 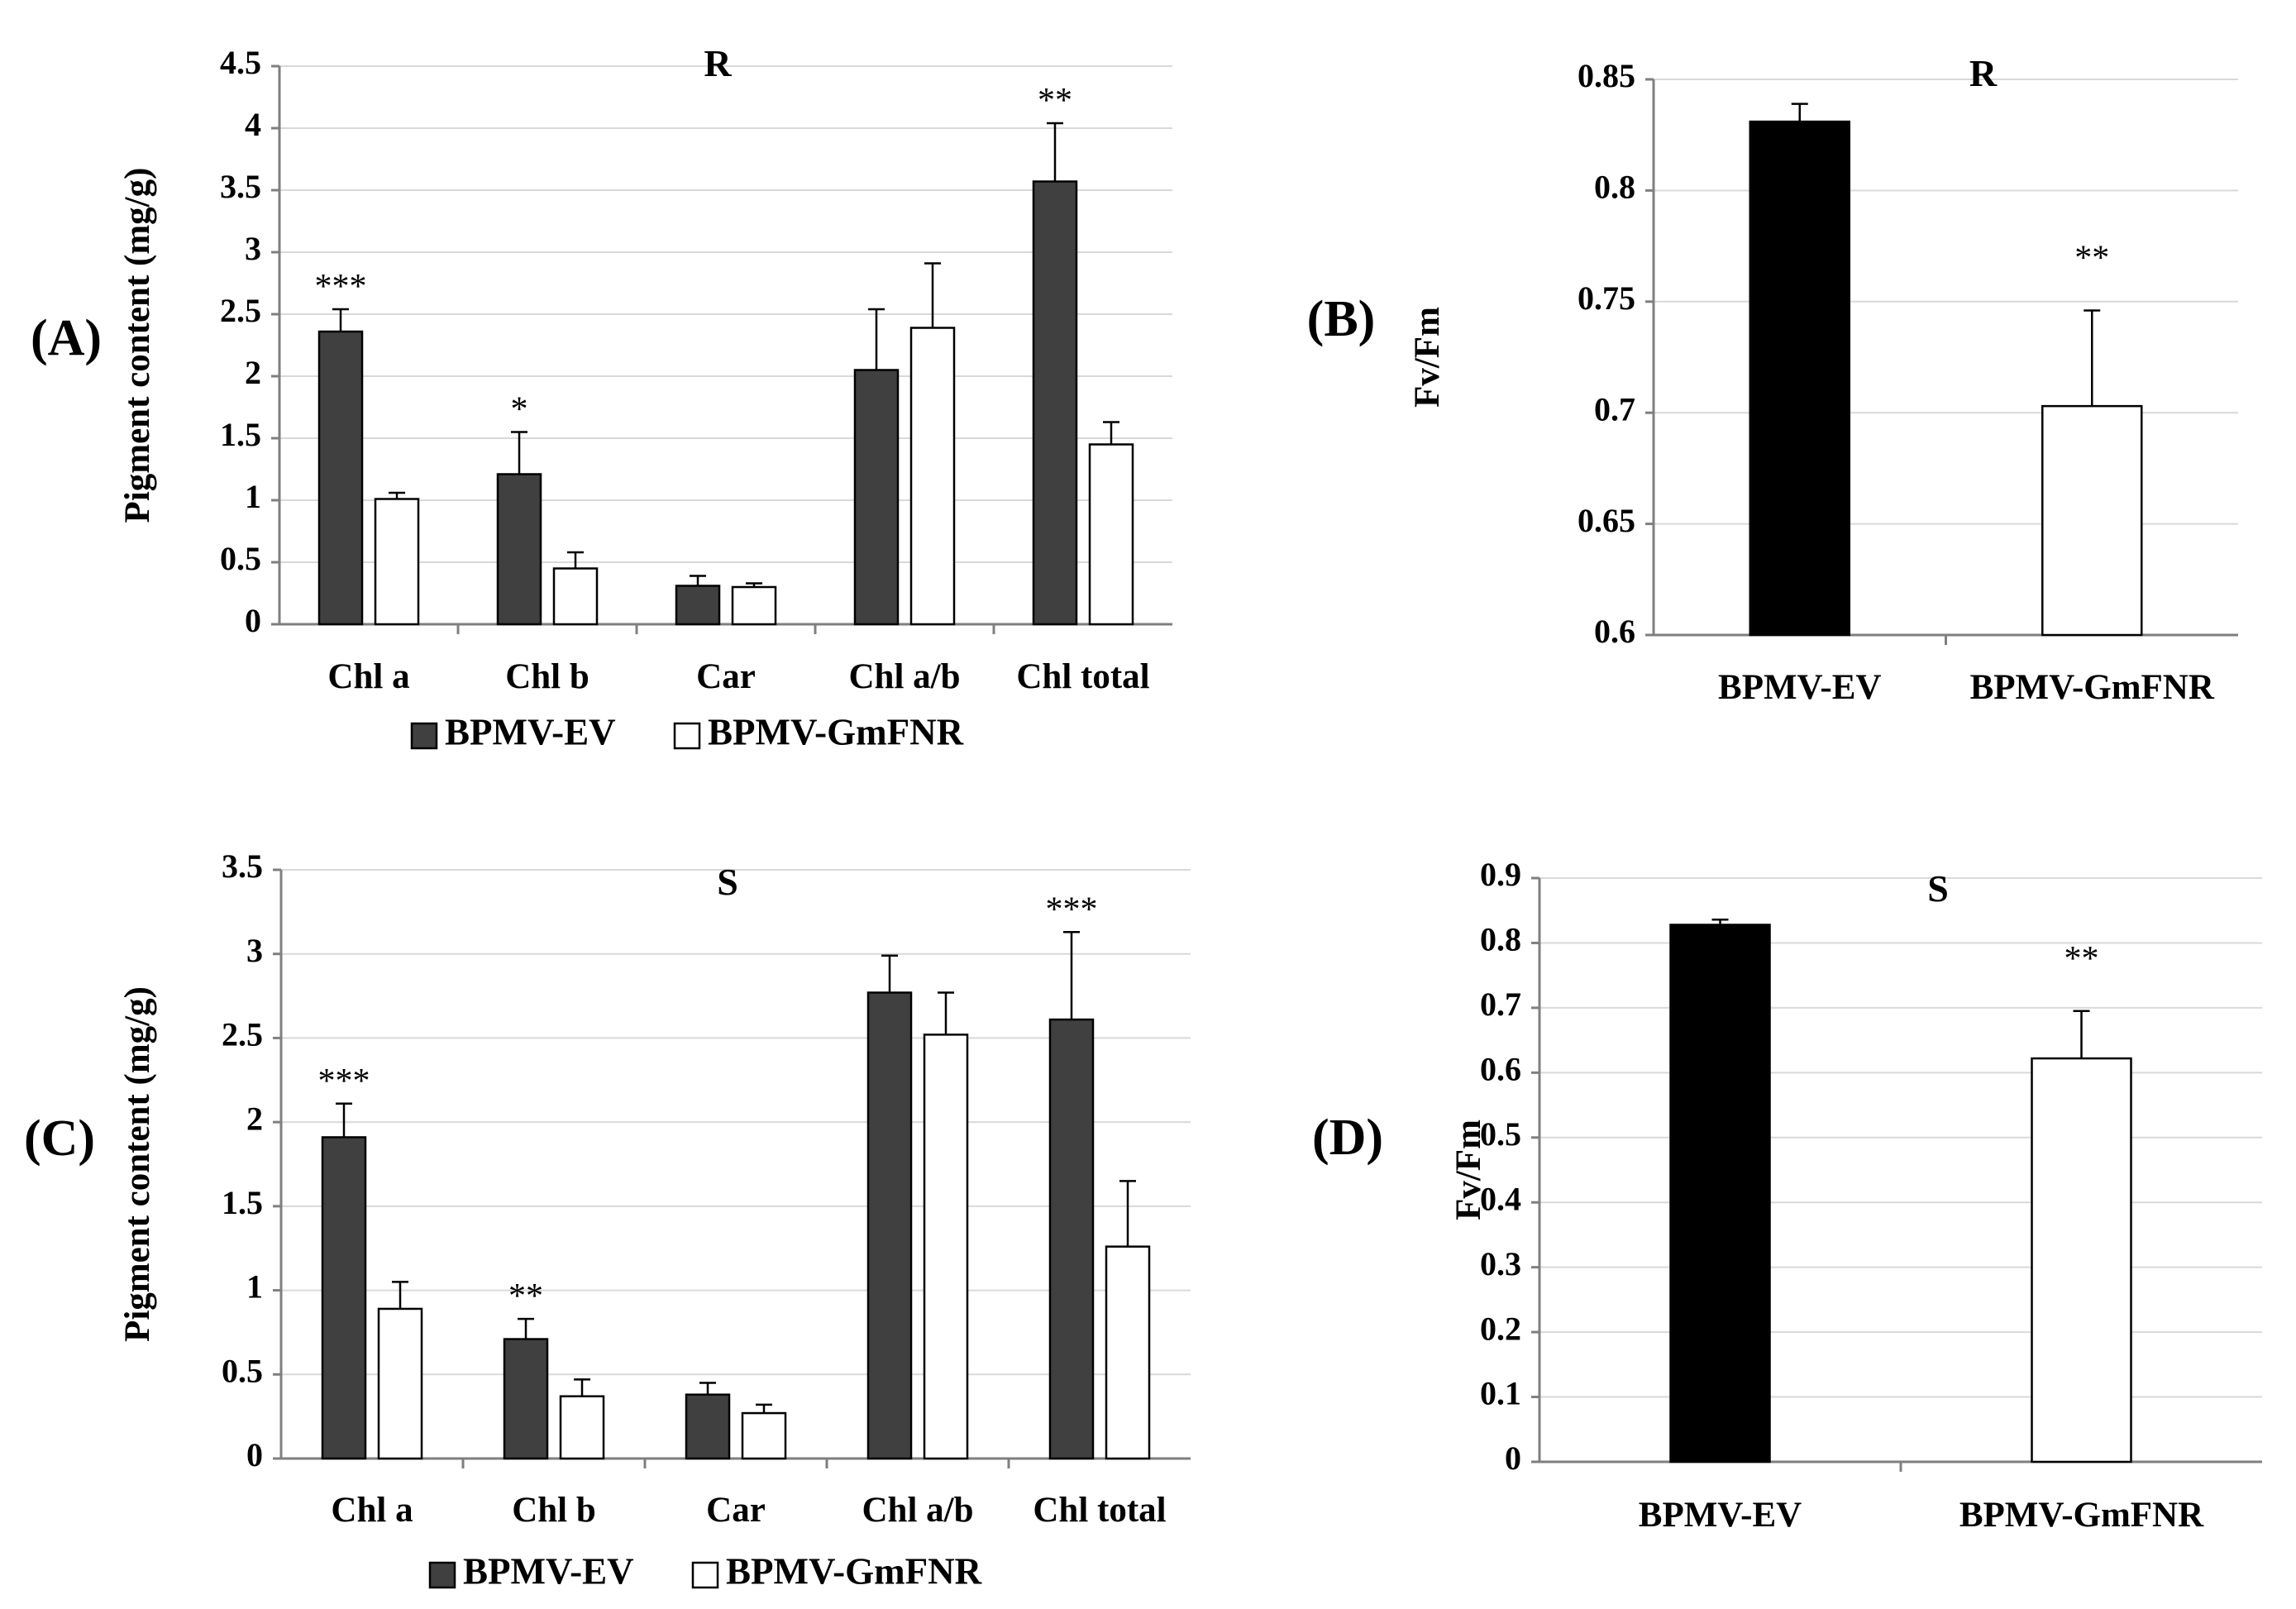 What do you see at coordinates (1606, 298) in the screenshot?
I see `y-tick-label: 0.75` at bounding box center [1606, 298].